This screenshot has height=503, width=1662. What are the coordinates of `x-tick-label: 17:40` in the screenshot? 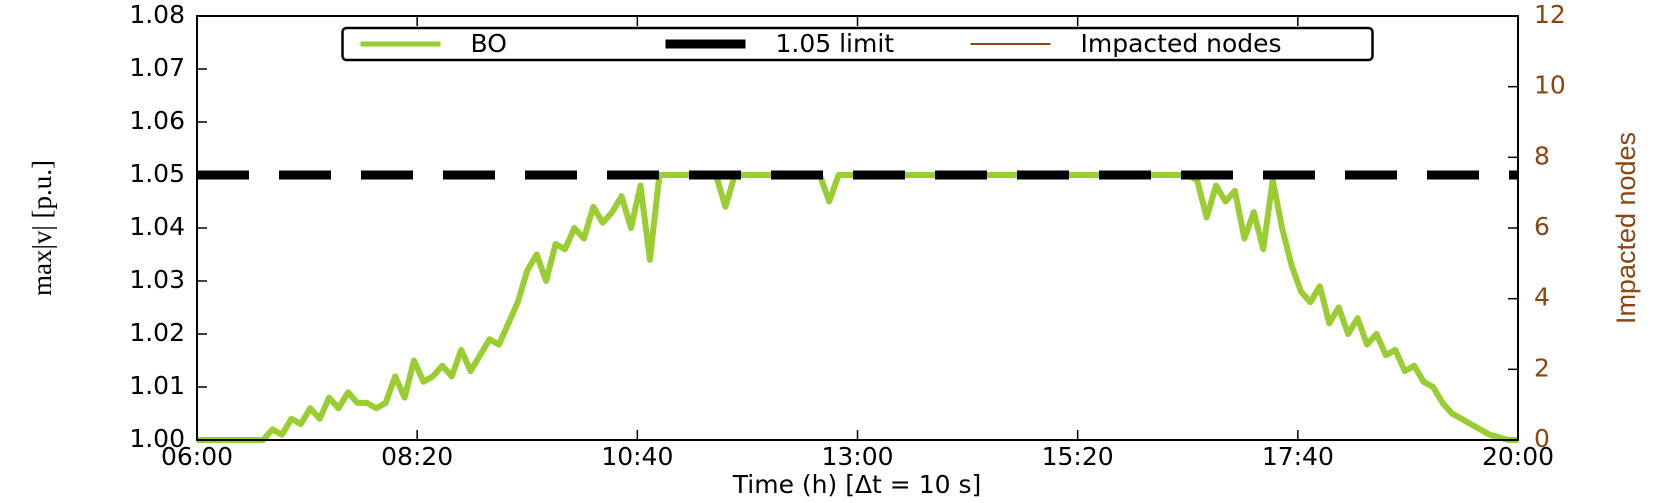 It's located at (1298, 456).